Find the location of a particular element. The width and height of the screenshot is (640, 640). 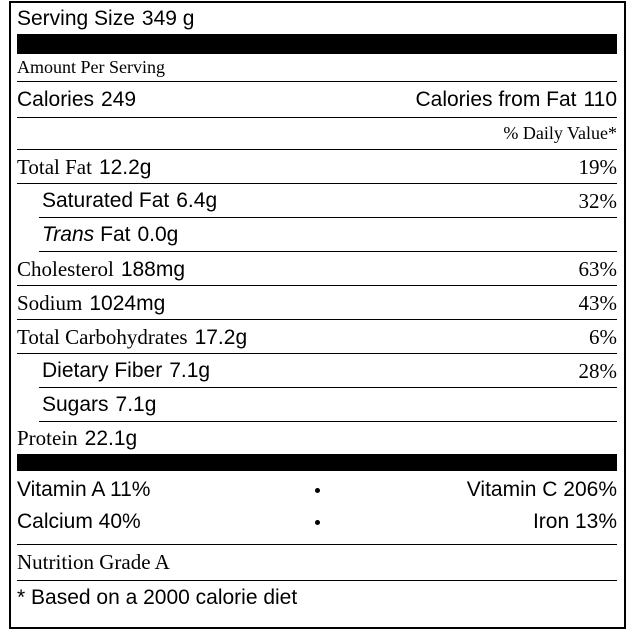

nutrition-grade: Nutrition Grade A is located at coordinates (93, 562).